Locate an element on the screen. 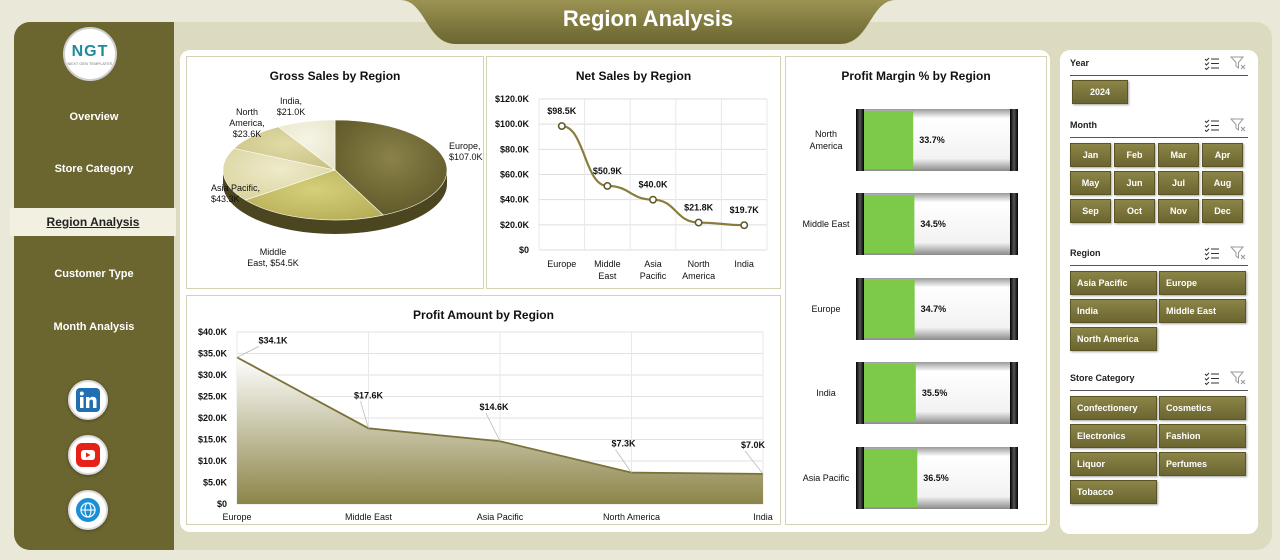 This screenshot has height=560, width=1280. profit-amount-title: Profit Amount by Region is located at coordinates (483, 315).